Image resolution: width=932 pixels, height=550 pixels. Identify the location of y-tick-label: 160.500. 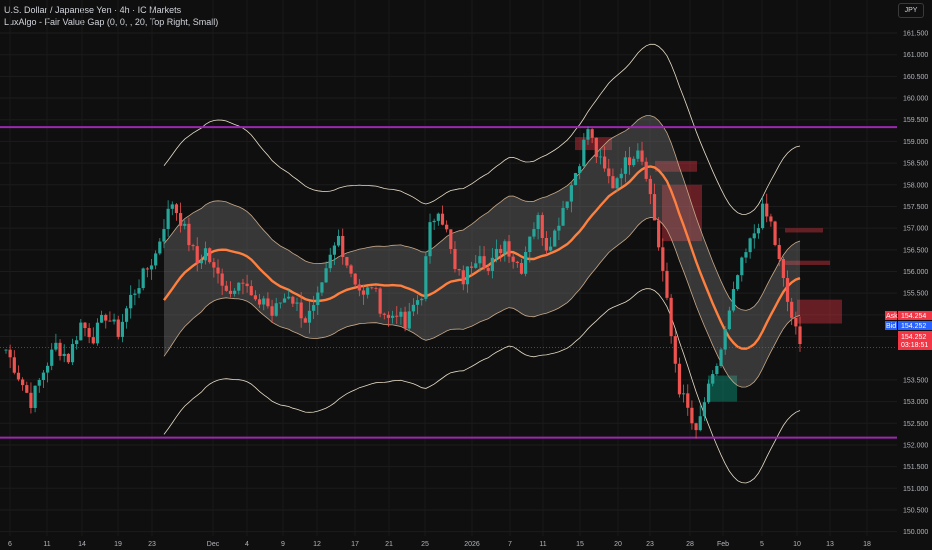
(915, 77).